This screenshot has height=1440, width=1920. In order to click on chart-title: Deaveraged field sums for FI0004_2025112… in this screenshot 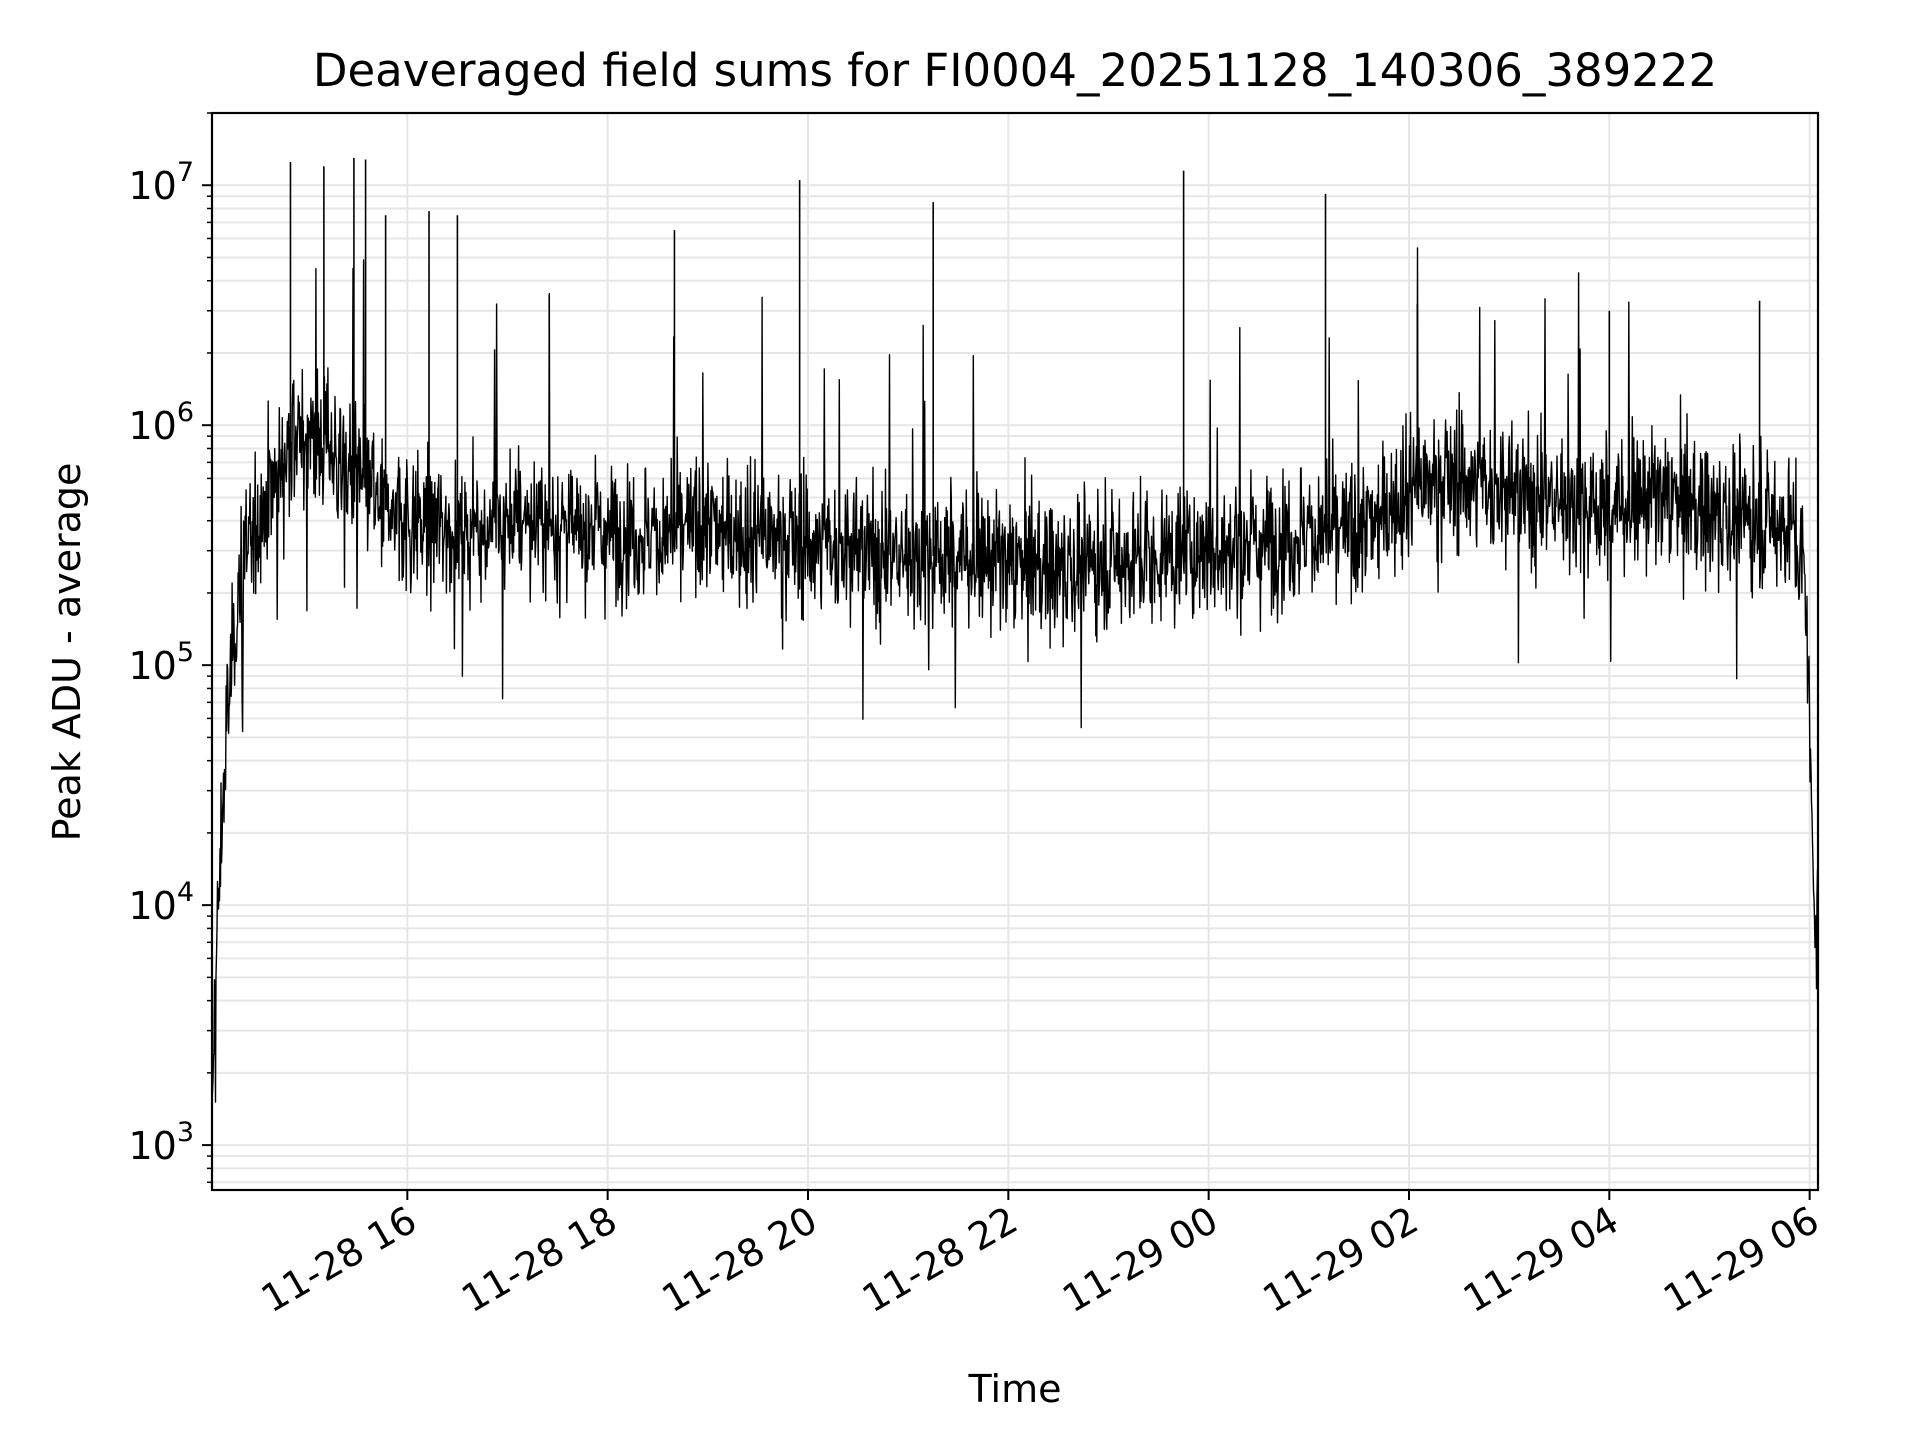, I will do `click(1015, 70)`.